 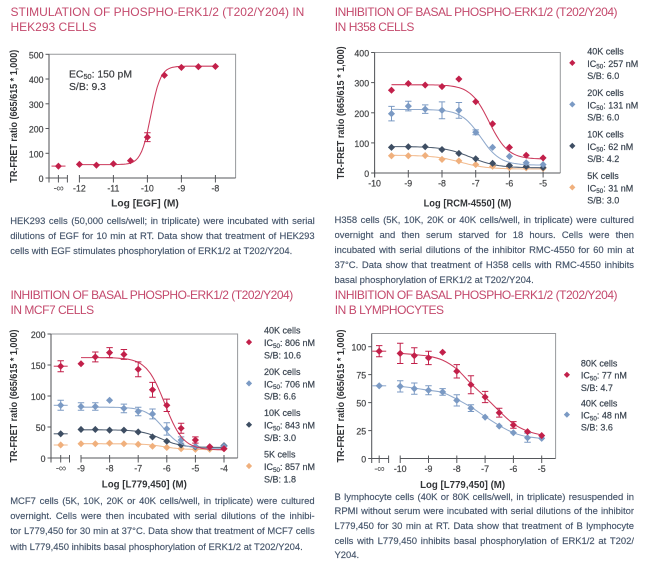 What do you see at coordinates (280, 479) in the screenshot?
I see `svg-text: S/B: 1.8` at bounding box center [280, 479].